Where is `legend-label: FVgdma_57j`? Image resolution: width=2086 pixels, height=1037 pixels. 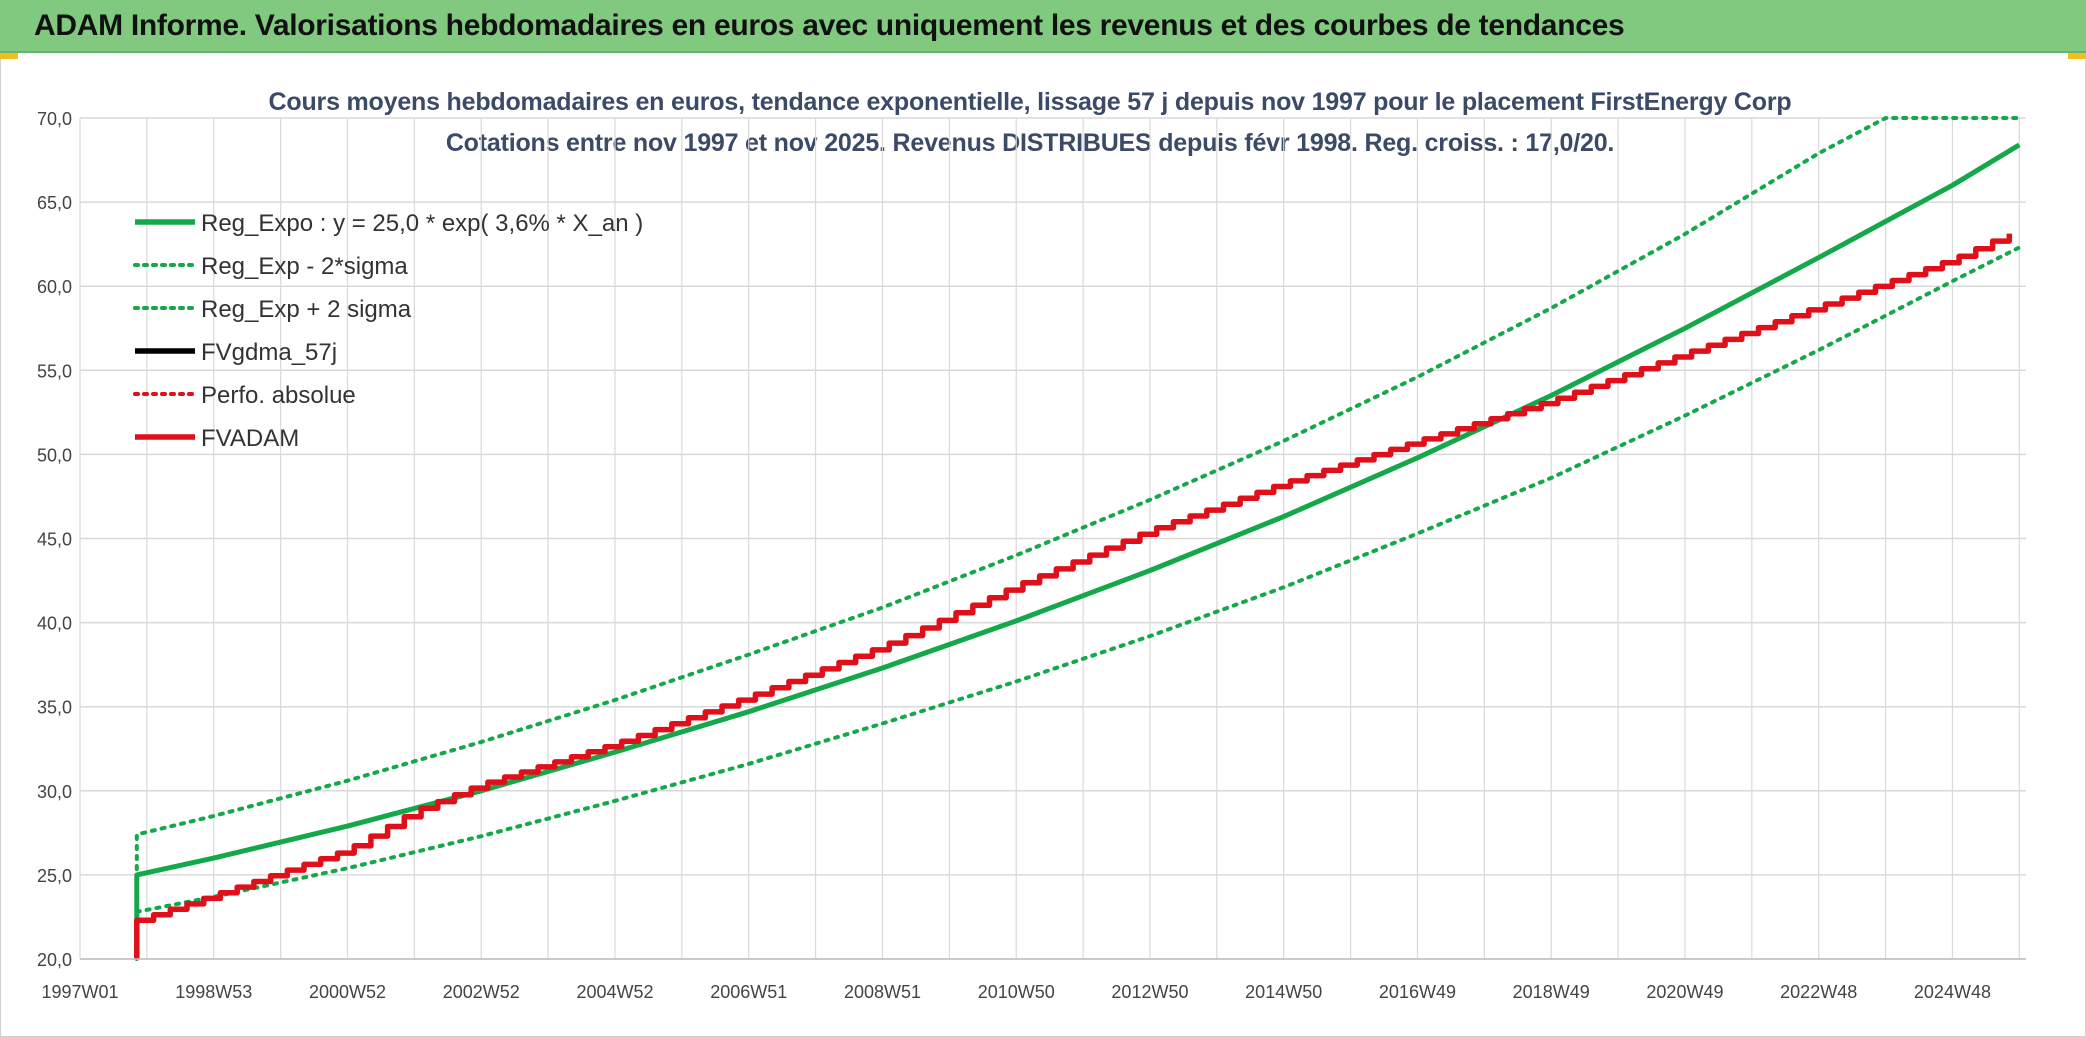
legend-label: FVgdma_57j is located at coordinates (269, 352).